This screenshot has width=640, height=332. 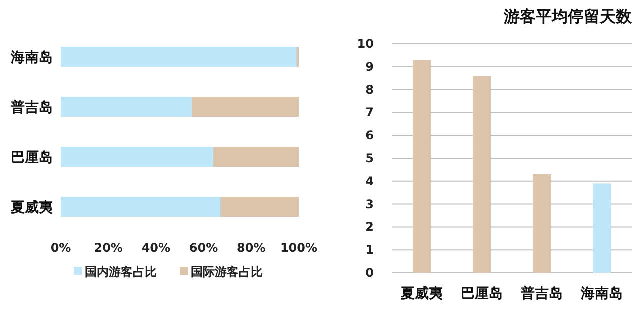 What do you see at coordinates (370, 227) in the screenshot?
I see `y-tick-label: 2` at bounding box center [370, 227].